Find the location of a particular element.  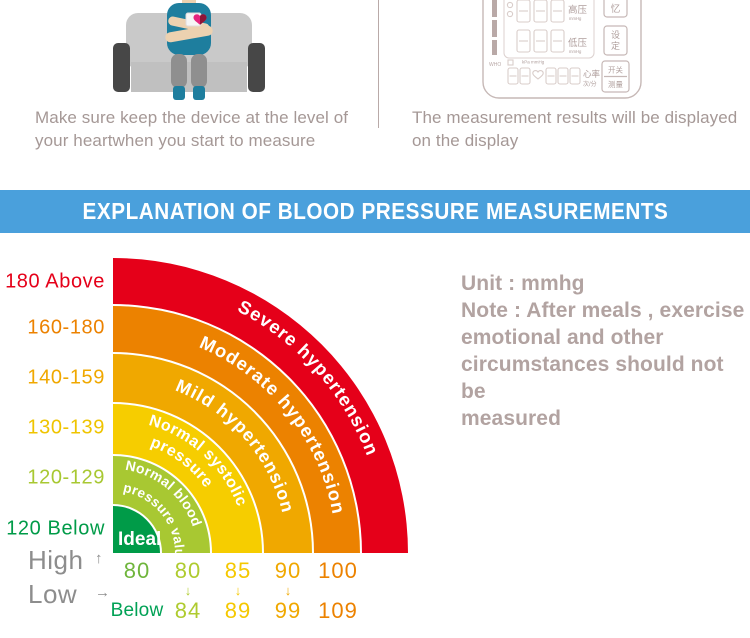

set-button-char1: 设 is located at coordinates (615, 35).